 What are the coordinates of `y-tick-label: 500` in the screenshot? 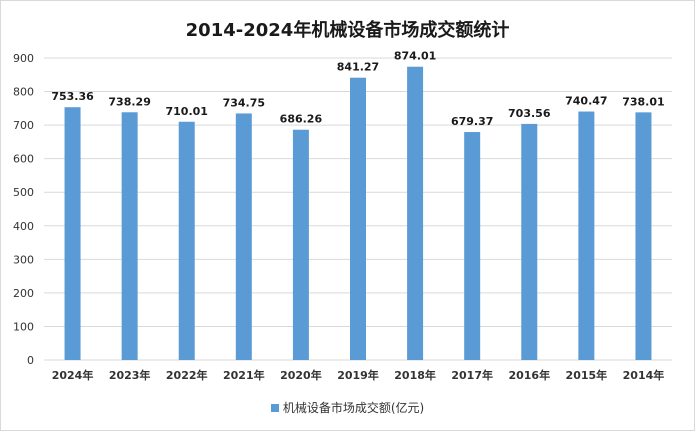 It's located at (23, 192).